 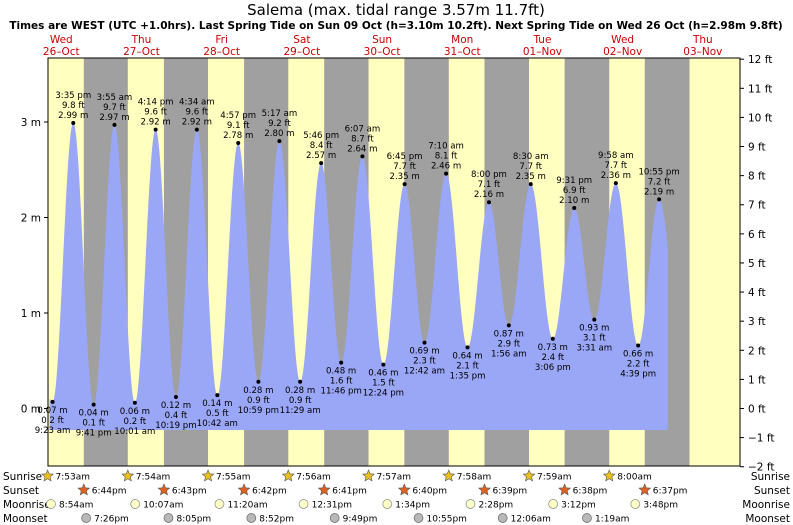 I want to click on sunrise-time: 7:57am, so click(x=394, y=478).